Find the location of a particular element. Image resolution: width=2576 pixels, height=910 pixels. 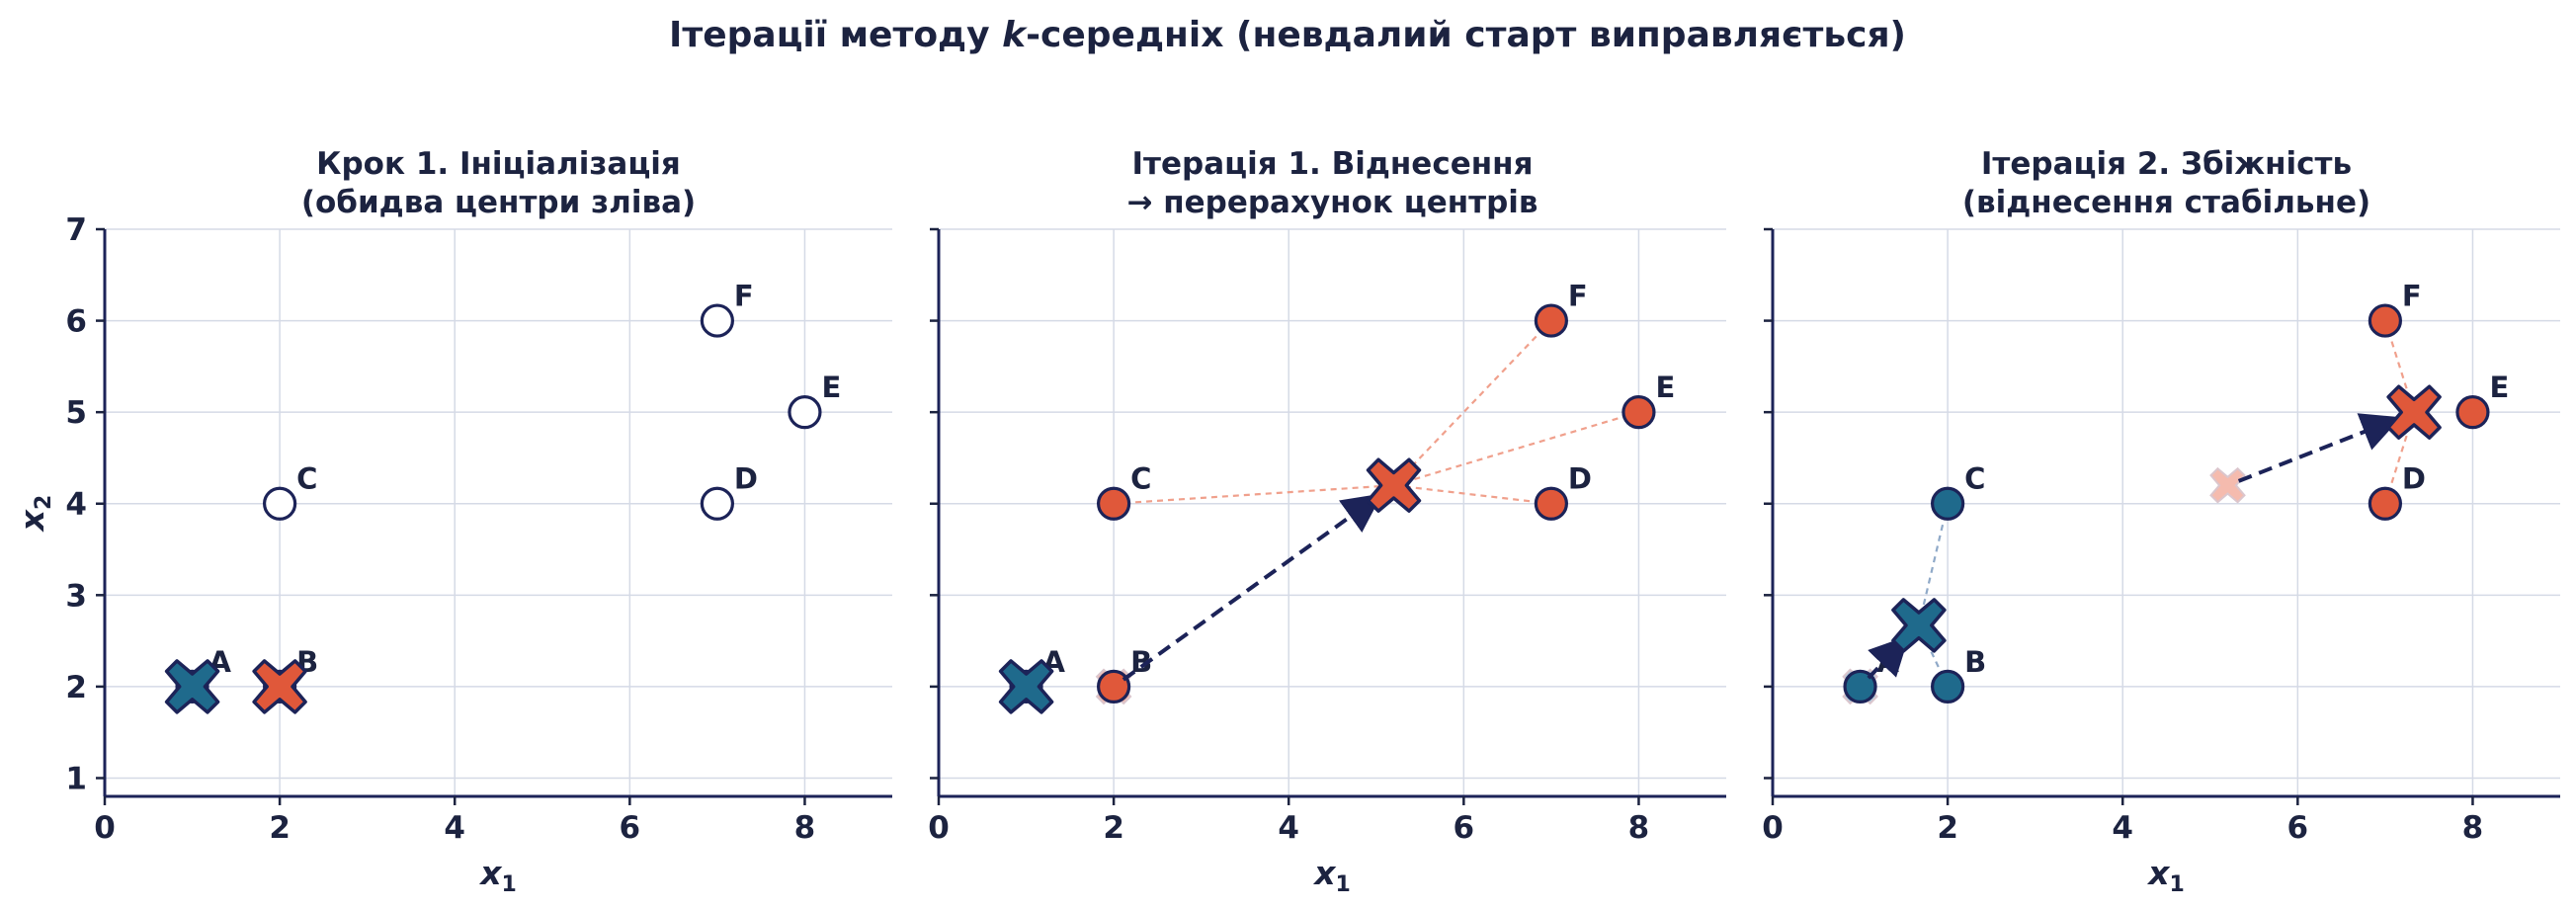

data-point-label: A is located at coordinates (1888, 662).